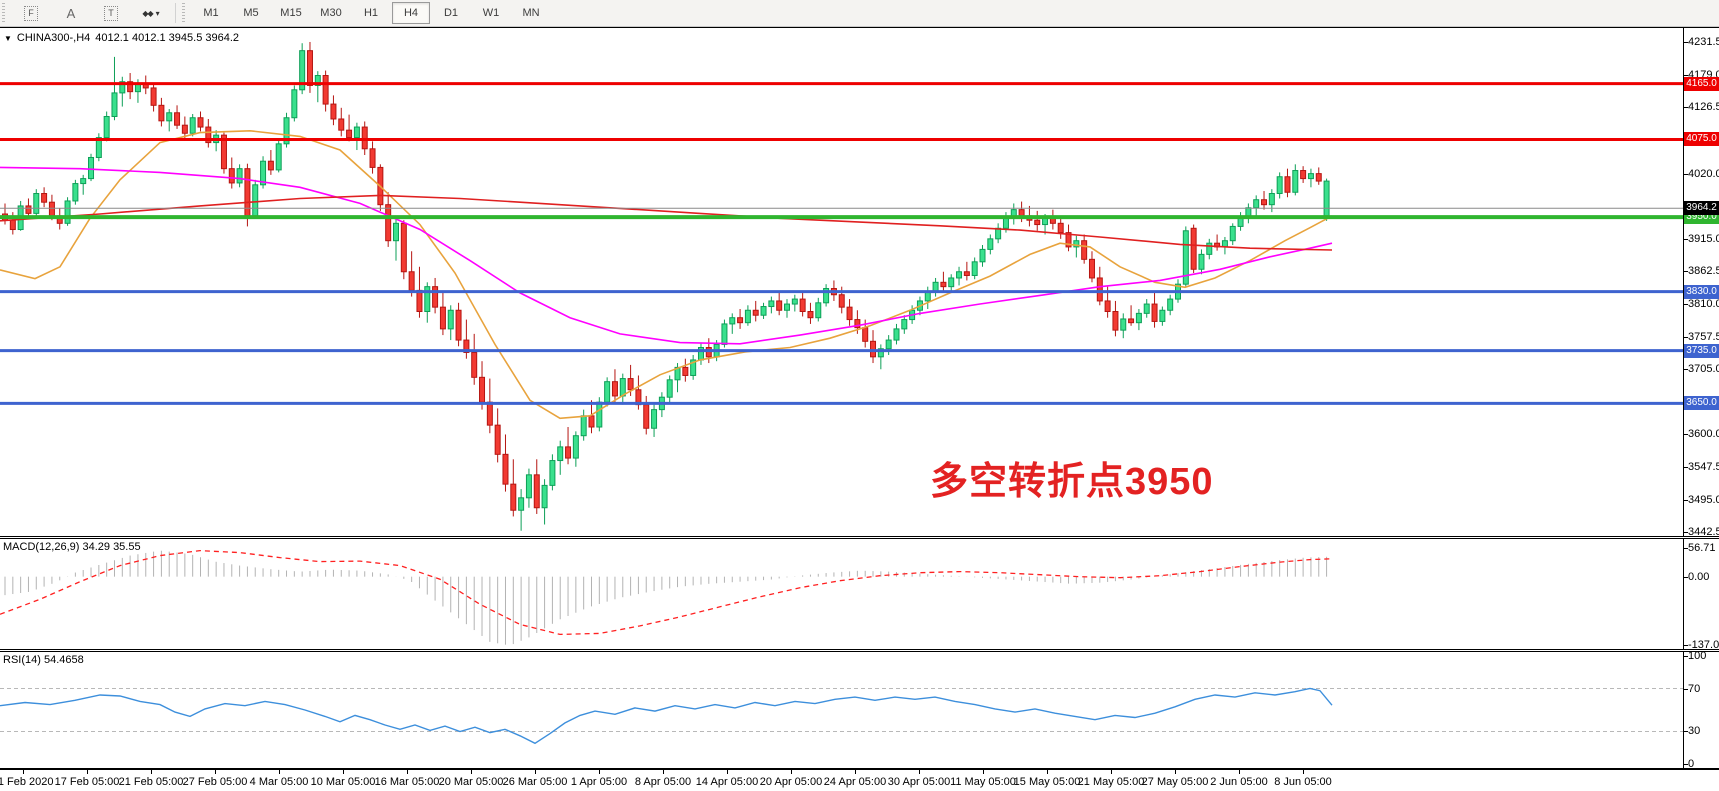  What do you see at coordinates (1703, 304) in the screenshot?
I see `axis-tick-label: 3810.0` at bounding box center [1703, 304].